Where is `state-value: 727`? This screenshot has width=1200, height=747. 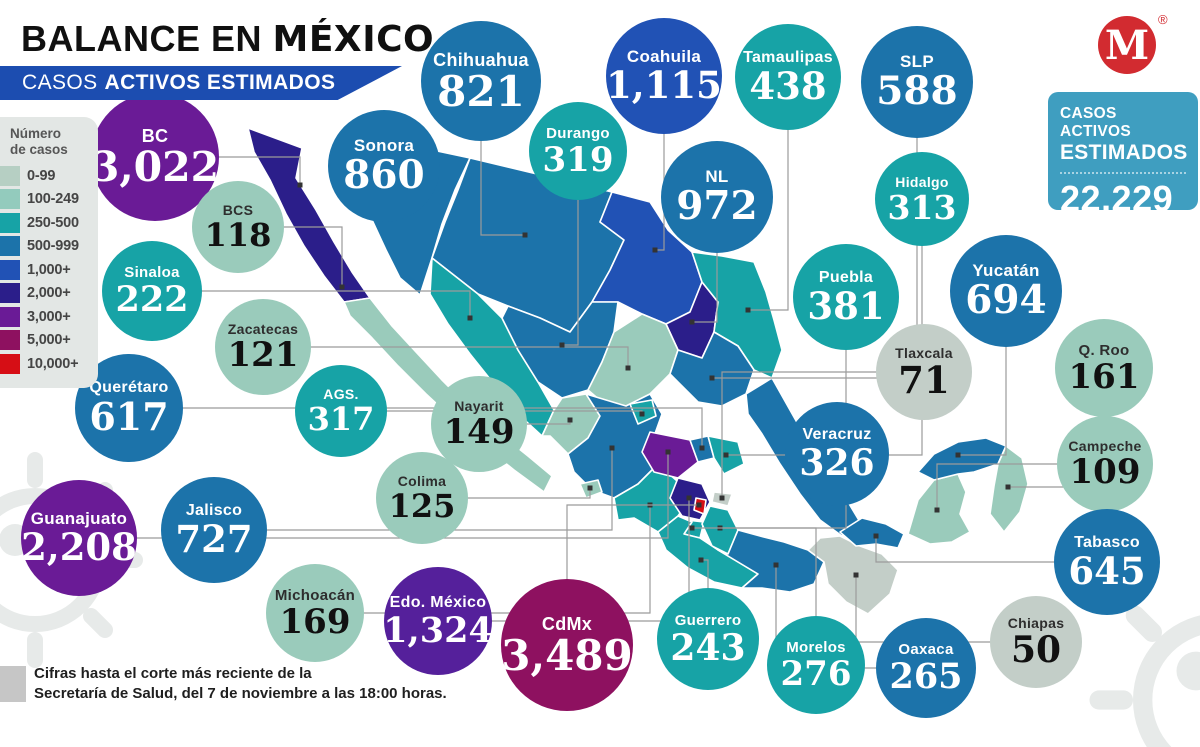 state-value: 727 is located at coordinates (214, 538).